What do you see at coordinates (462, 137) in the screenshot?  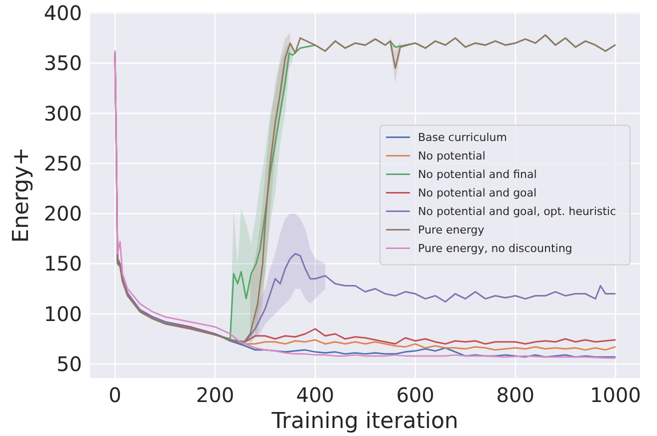 I see `legend-label: Base curriculum` at bounding box center [462, 137].